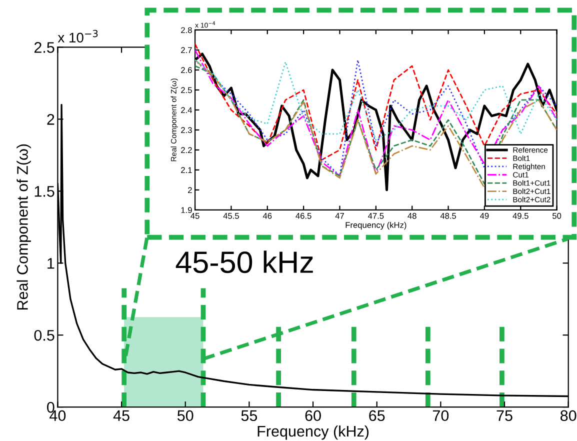 The image size is (577, 441). What do you see at coordinates (484, 215) in the screenshot?
I see `x-tick-label: 49` at bounding box center [484, 215].